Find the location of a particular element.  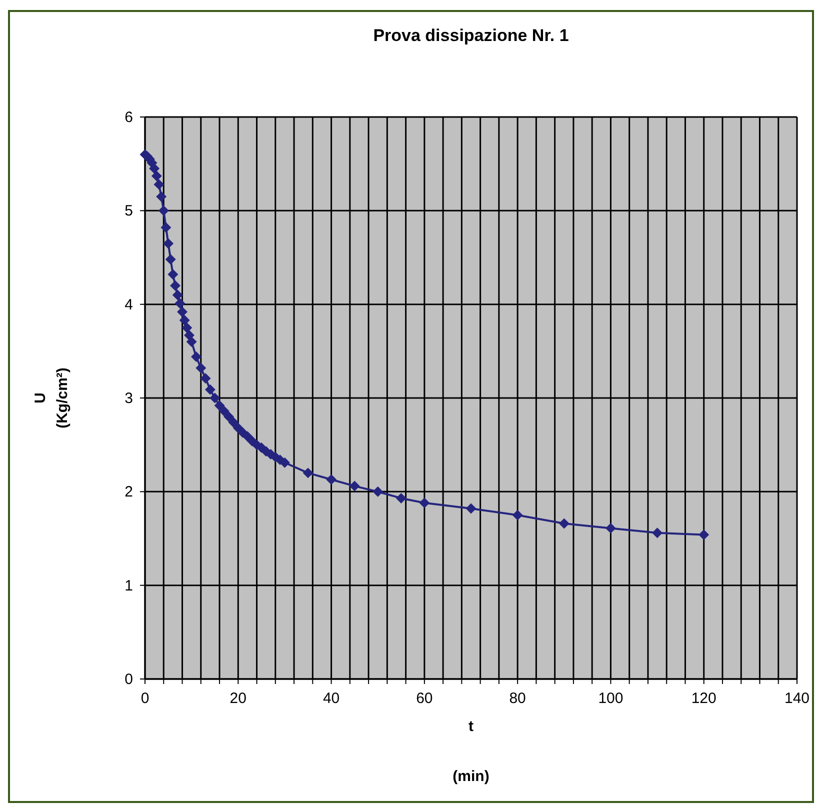

y-tick-label: 2 is located at coordinates (128, 492).